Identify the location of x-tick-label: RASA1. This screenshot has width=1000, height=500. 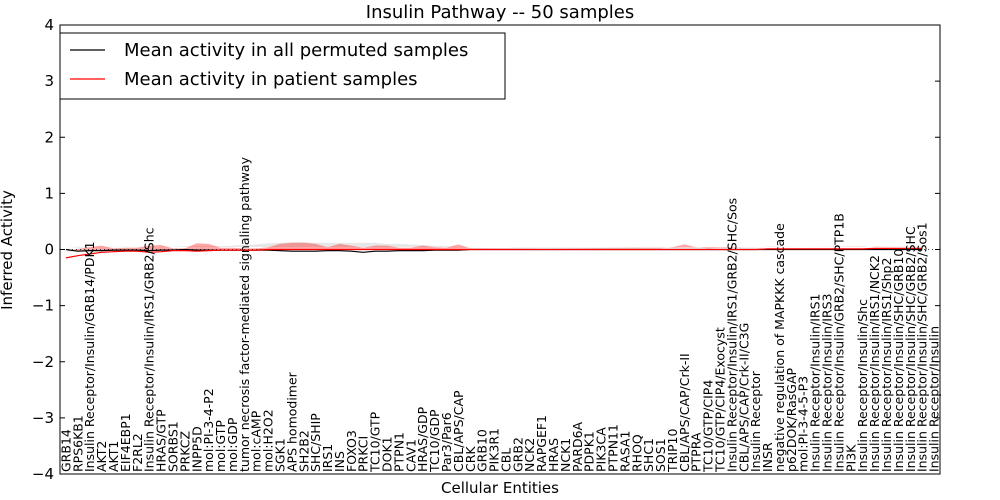
(624, 451).